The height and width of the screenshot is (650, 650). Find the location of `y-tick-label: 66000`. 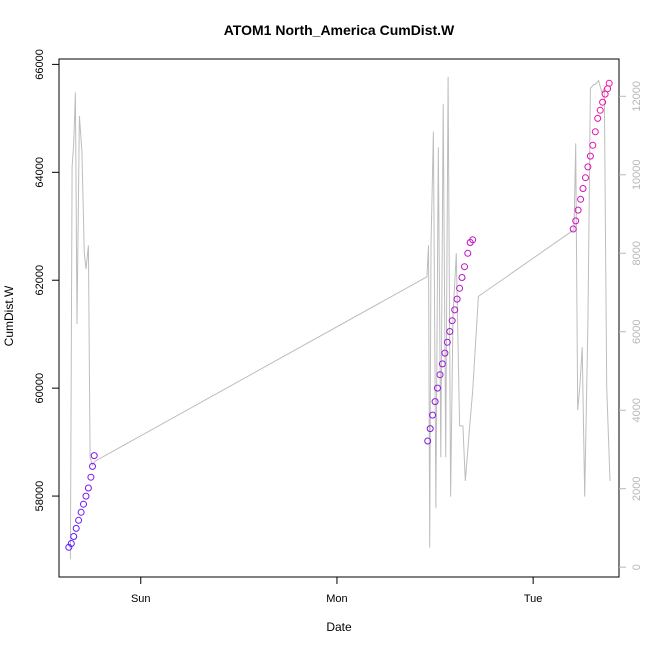

y-tick-label: 66000 is located at coordinates (40, 64).